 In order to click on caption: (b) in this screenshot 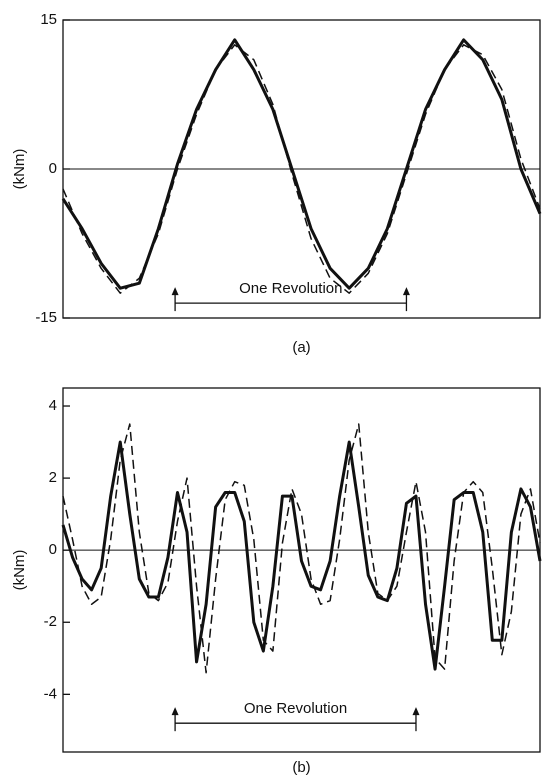, I will do `click(301, 767)`.